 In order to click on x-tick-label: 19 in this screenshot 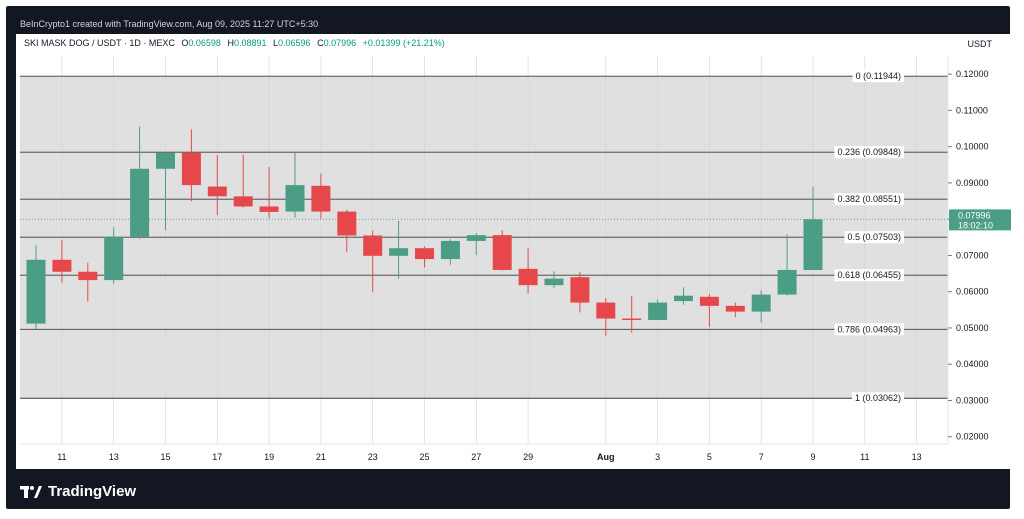, I will do `click(269, 457)`.